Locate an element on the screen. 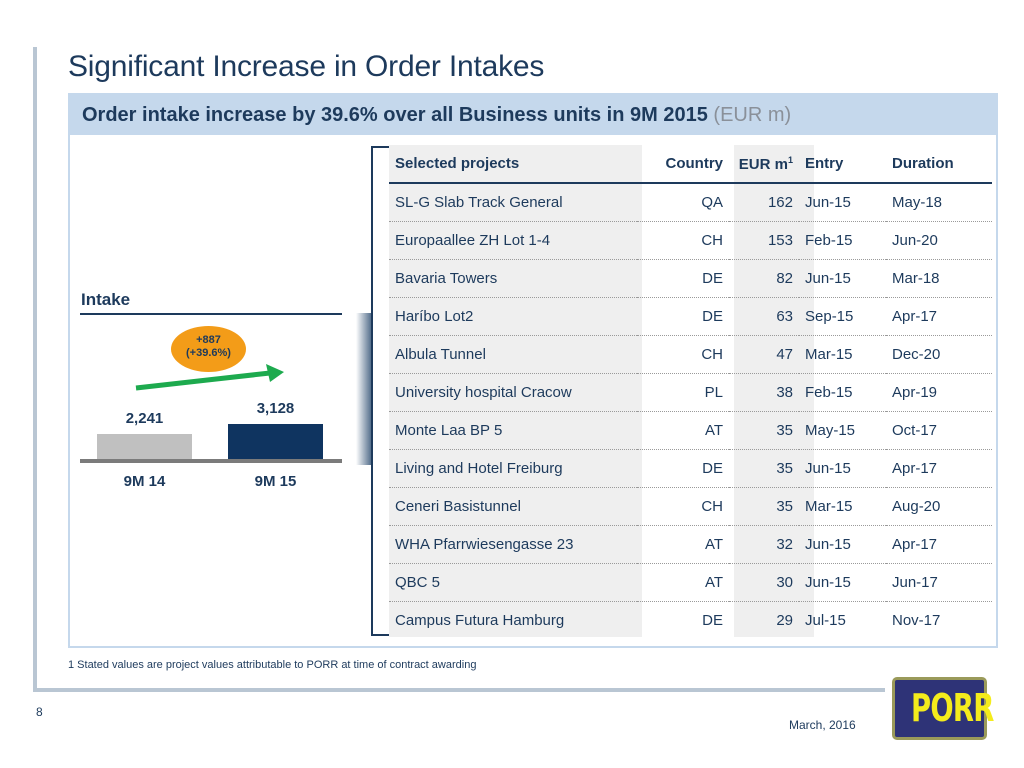 The width and height of the screenshot is (1024, 768). bar-value-label: 3,128 is located at coordinates (275, 408).